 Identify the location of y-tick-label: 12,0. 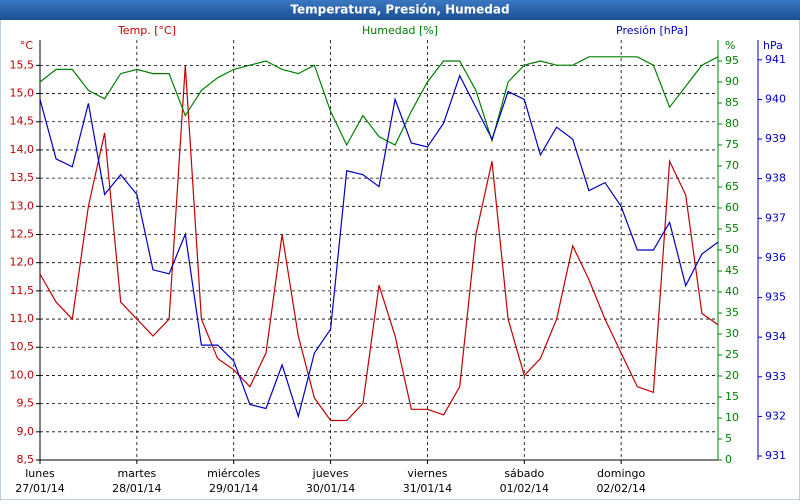
(22, 262).